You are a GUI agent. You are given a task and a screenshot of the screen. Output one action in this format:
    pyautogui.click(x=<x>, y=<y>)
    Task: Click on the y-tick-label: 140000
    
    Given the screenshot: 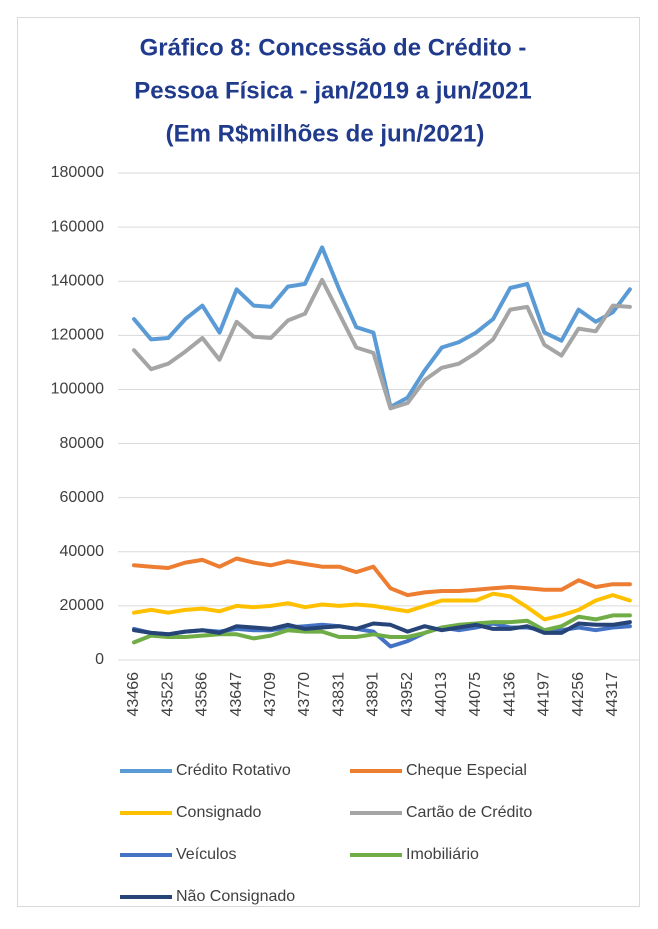 What is the action you would take?
    pyautogui.click(x=77, y=280)
    